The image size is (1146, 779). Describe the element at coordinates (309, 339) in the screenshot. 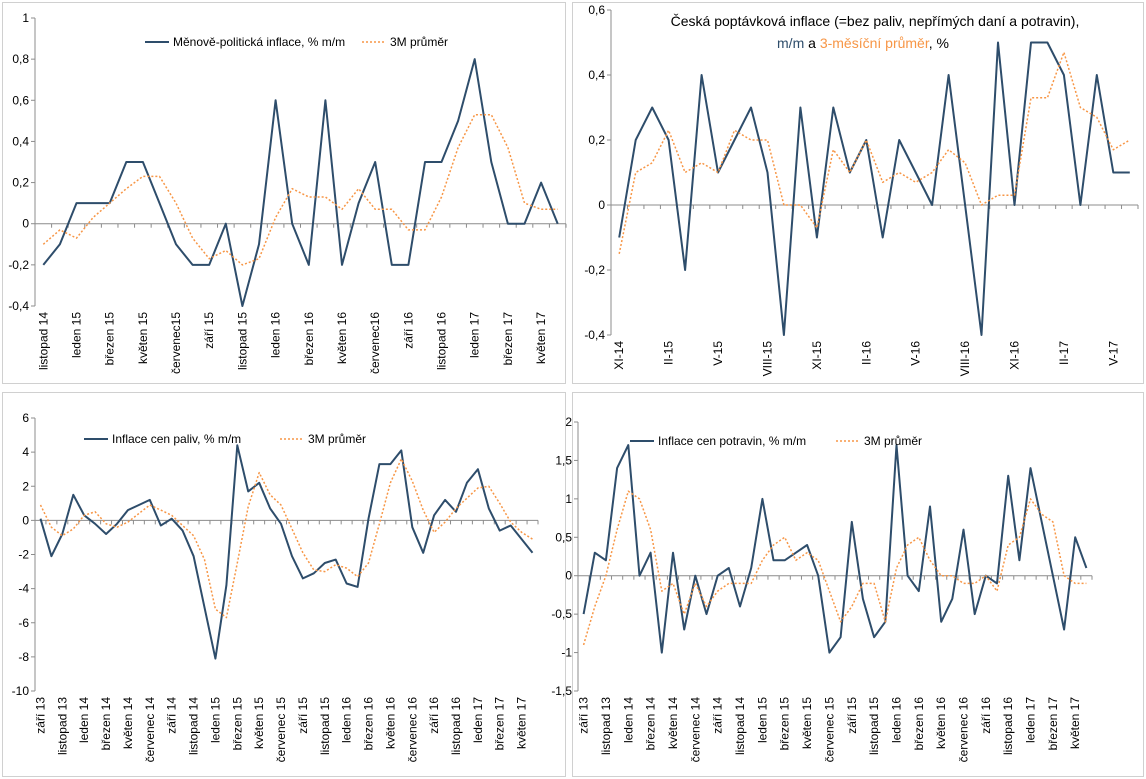

I see `x-tick-label: březen 16` at that location.